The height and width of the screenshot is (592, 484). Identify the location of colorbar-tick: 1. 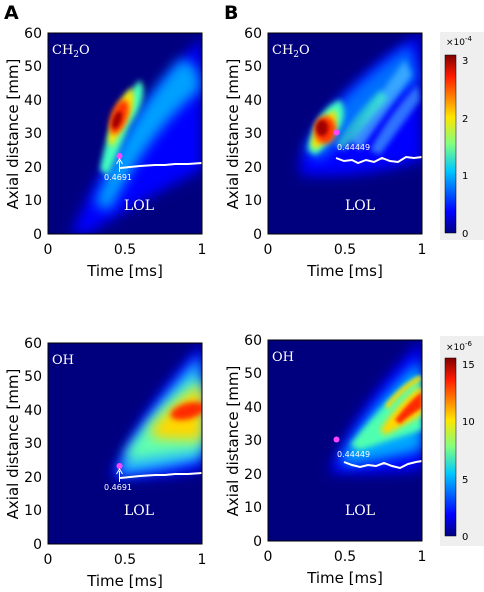
(465, 176).